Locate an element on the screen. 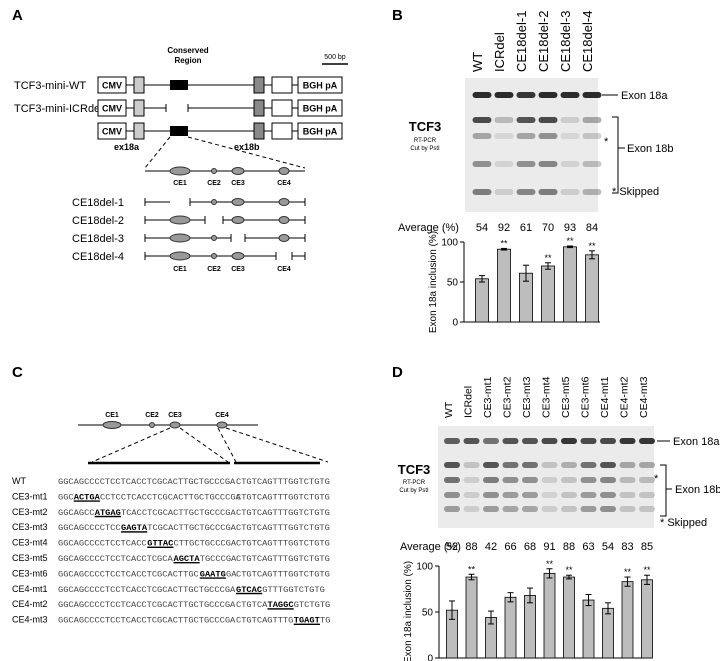  gel-d-bands is located at coordinates (549, 475).